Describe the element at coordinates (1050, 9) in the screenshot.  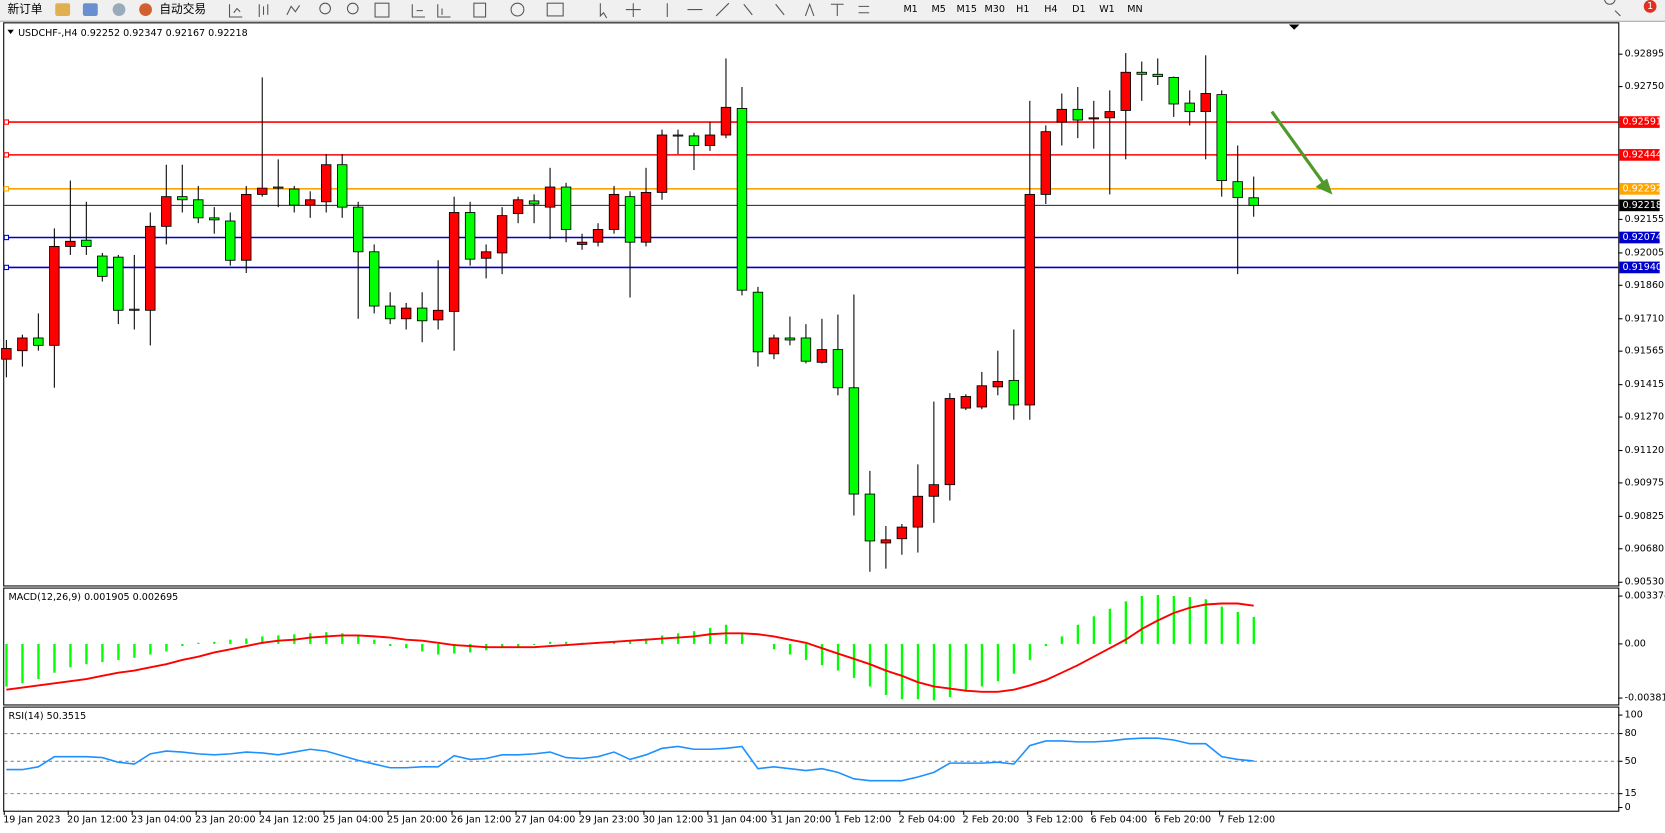
I see `timeframe-button: H4` at that location.